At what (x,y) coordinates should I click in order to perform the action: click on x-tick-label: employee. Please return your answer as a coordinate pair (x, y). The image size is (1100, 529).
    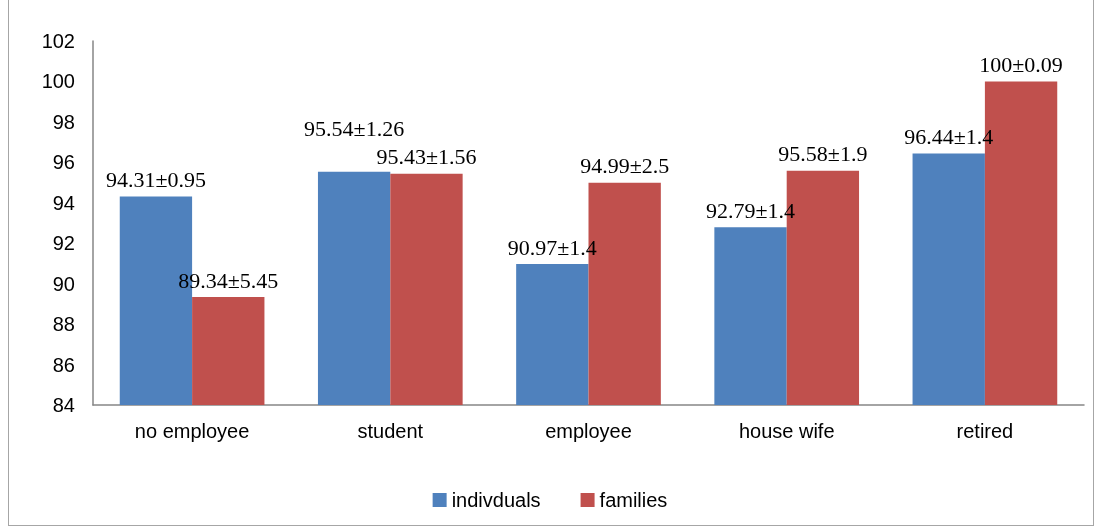
    Looking at the image, I should click on (588, 431).